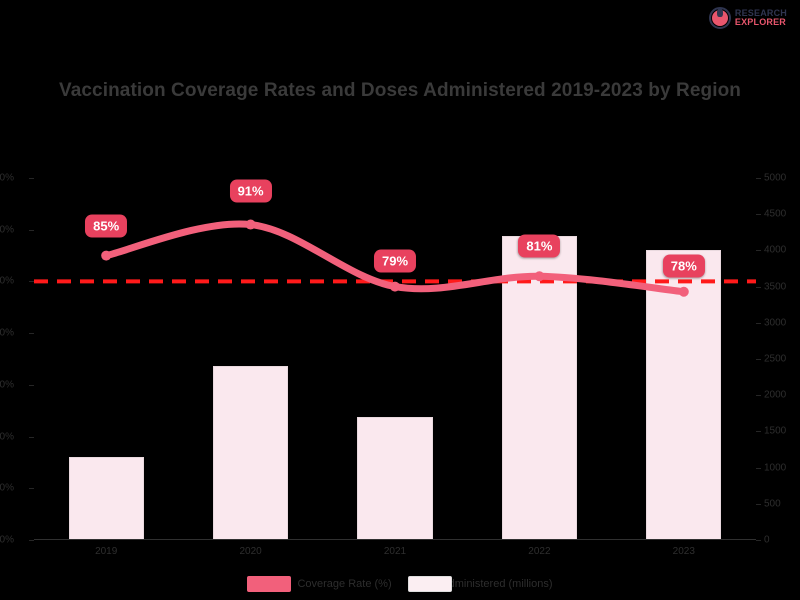  Describe the element at coordinates (7, 437) in the screenshot. I see `left-tick-label: 50%` at that location.